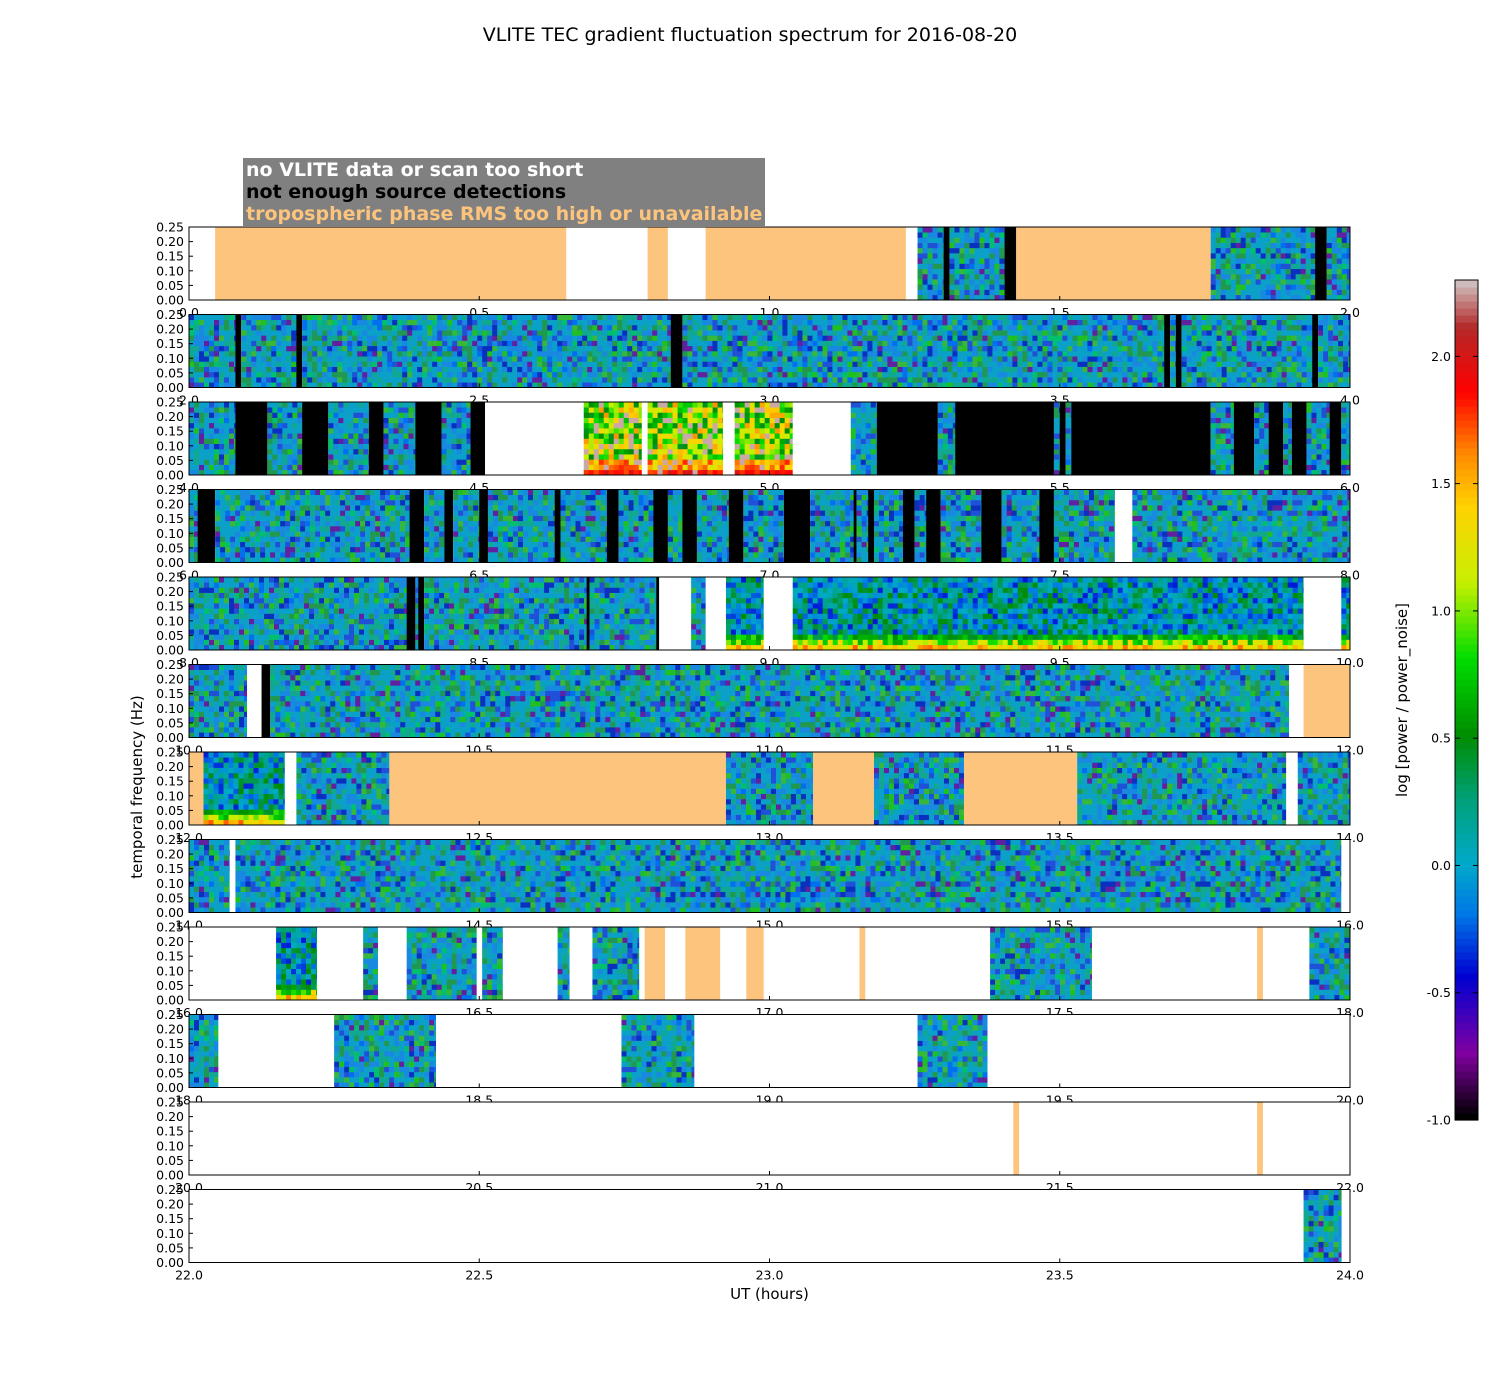 This screenshot has width=1500, height=1400. I want to click on x-tick-label: 23.0, so click(770, 1275).